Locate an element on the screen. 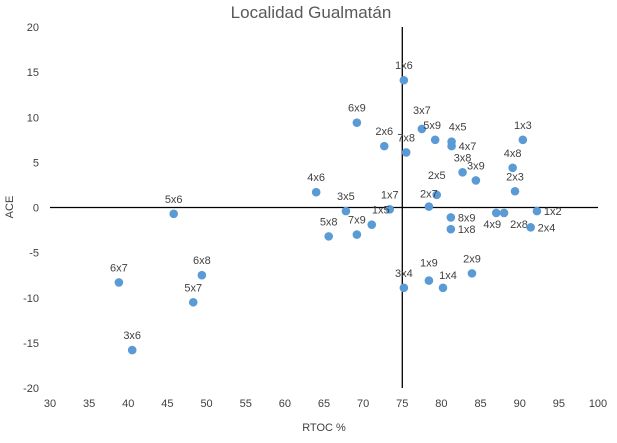  data-label: 3x5 is located at coordinates (346, 197).